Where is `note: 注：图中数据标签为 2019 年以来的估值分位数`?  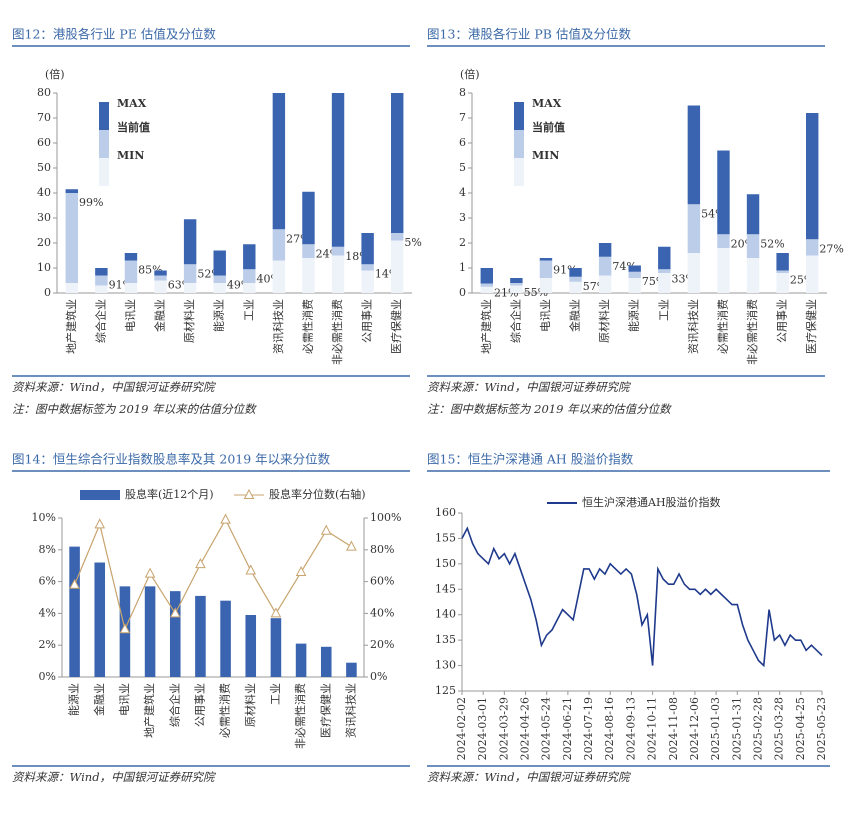 note: 注：图中数据标签为 2019 年以来的估值分位数 is located at coordinates (134, 409).